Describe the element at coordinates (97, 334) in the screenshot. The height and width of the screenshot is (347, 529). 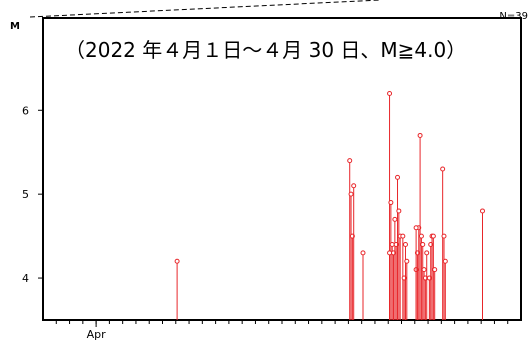
I see `x-tick-label: Apr` at that location.